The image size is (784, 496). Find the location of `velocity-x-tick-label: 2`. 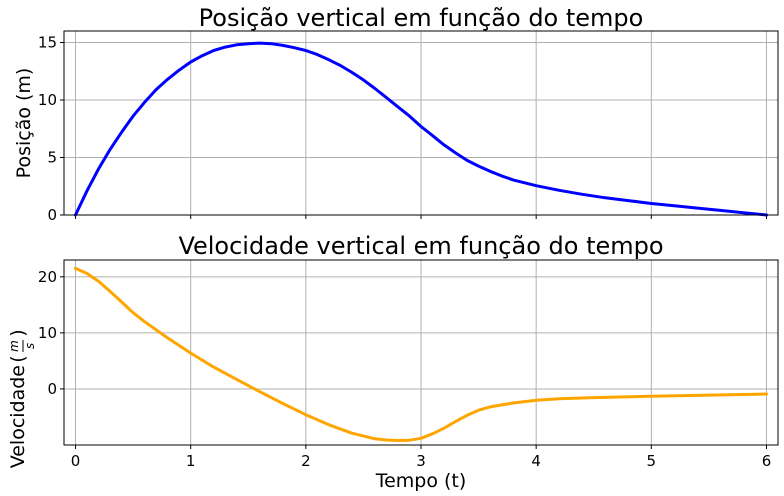

velocity-x-tick-label: 2 is located at coordinates (306, 461).